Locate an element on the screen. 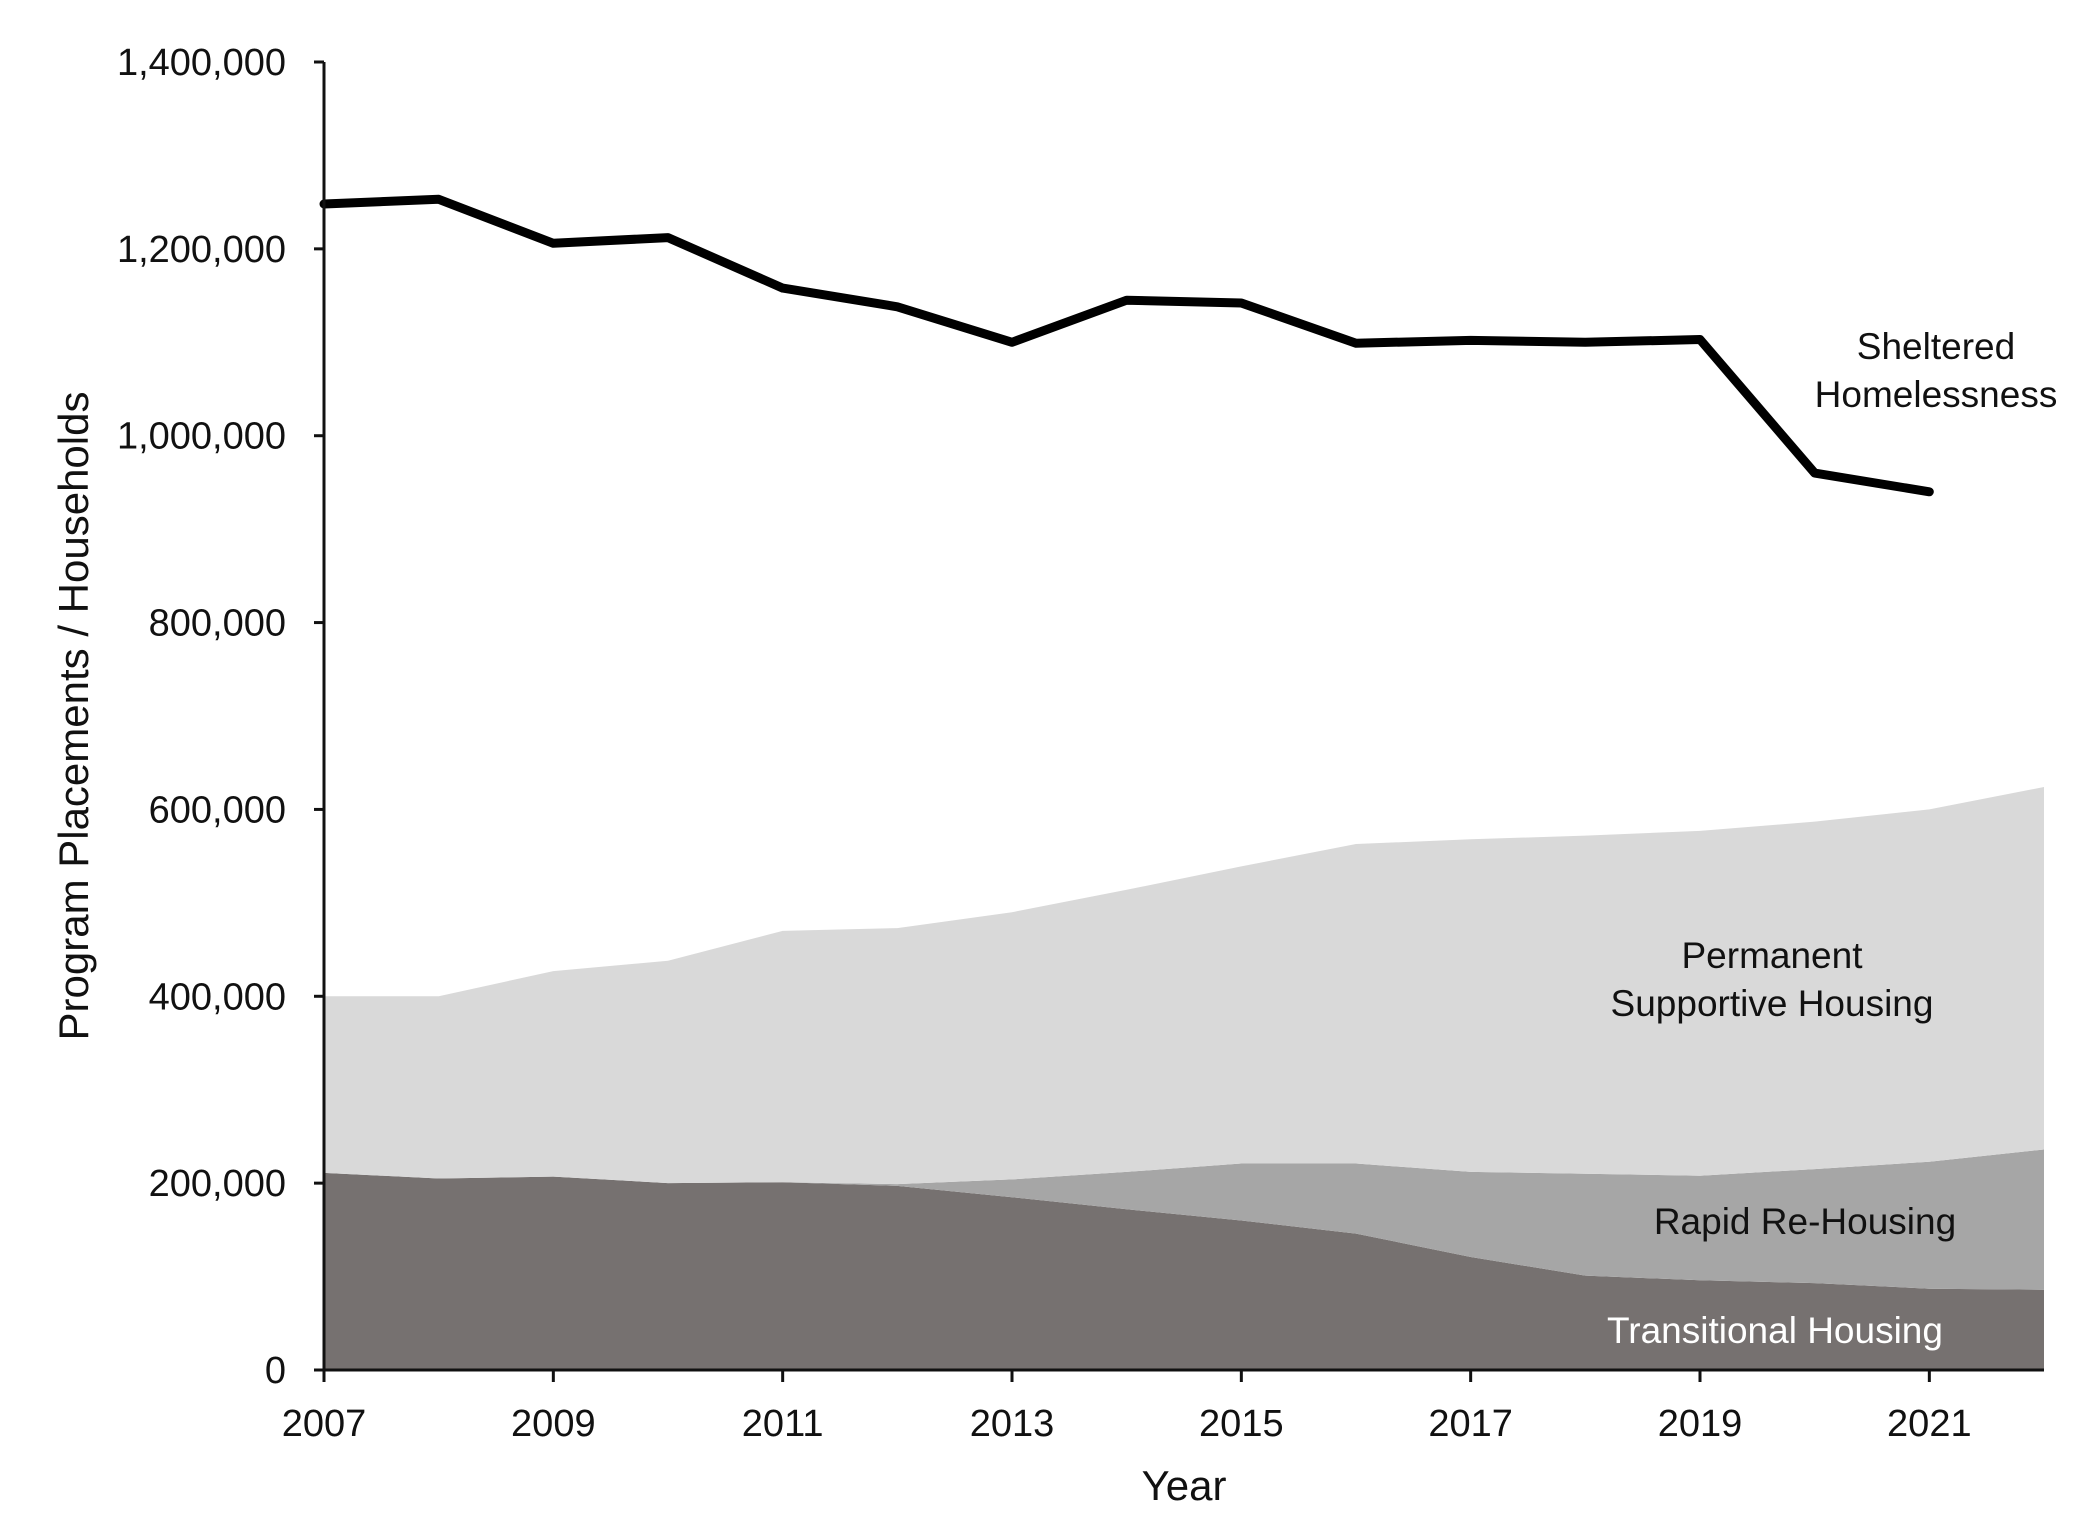 The image size is (2084, 1530). x-tick-label: 2019 is located at coordinates (1700, 1424).